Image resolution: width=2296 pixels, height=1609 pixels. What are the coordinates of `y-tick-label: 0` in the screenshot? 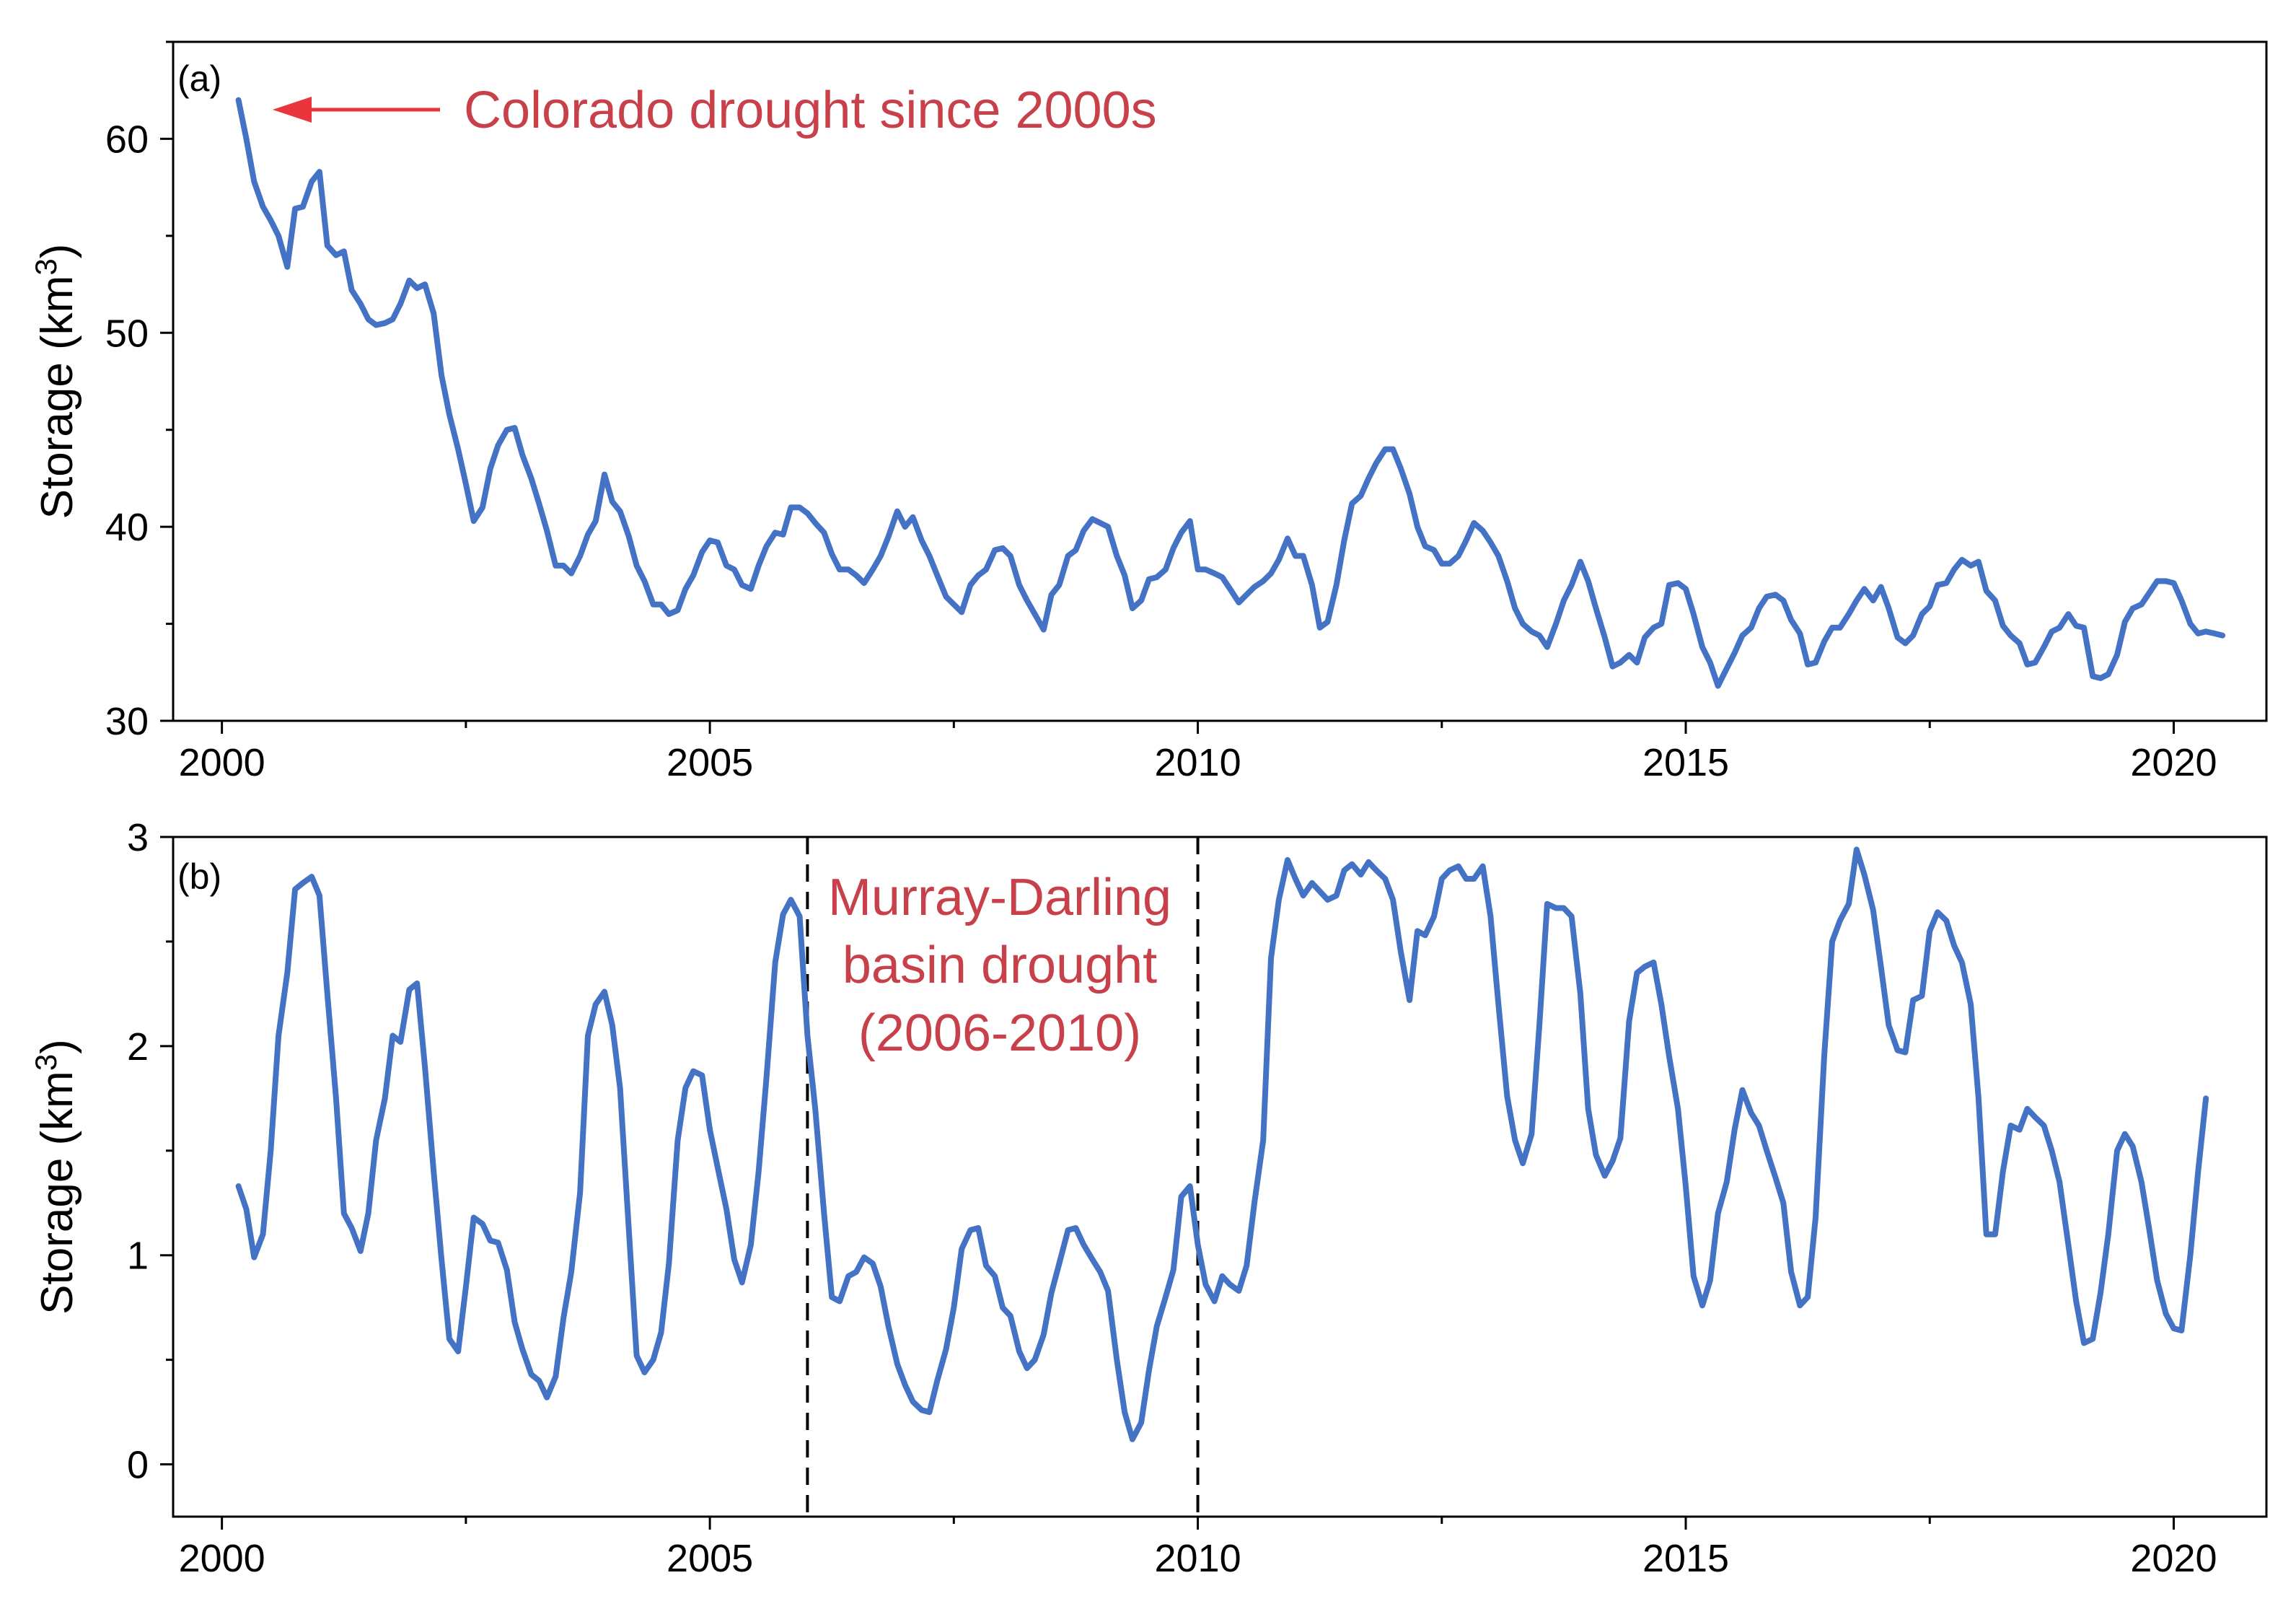 It's located at (138, 1465).